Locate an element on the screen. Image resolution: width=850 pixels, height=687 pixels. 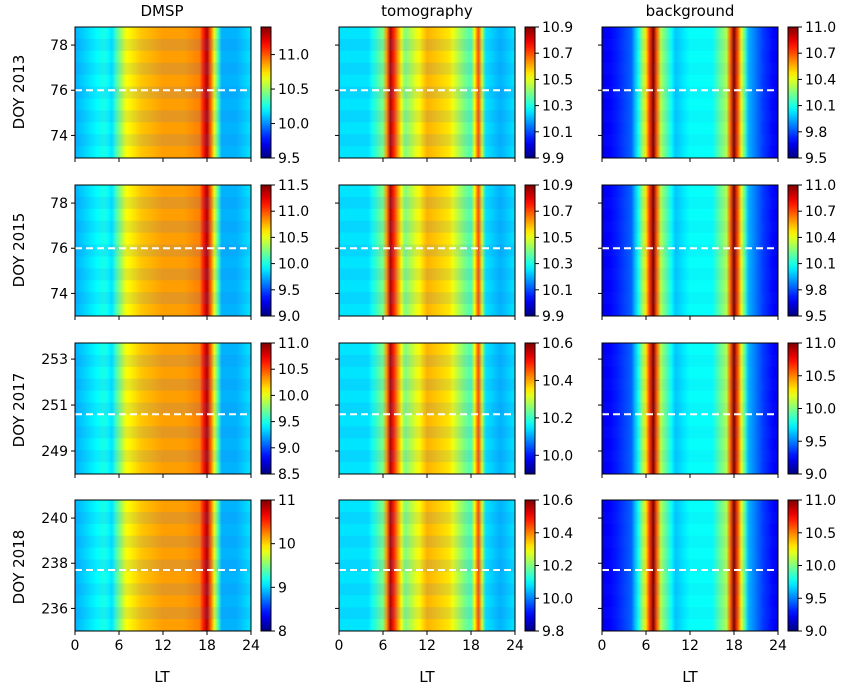
row-label-doy2017: DOY 2017 is located at coordinates (19, 410).